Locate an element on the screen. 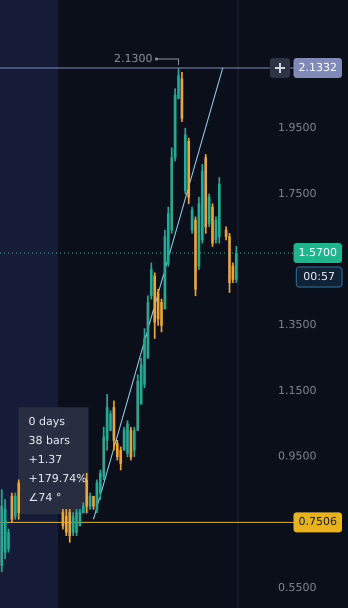 The height and width of the screenshot is (608, 348). annotation: +179.74% is located at coordinates (57, 479).